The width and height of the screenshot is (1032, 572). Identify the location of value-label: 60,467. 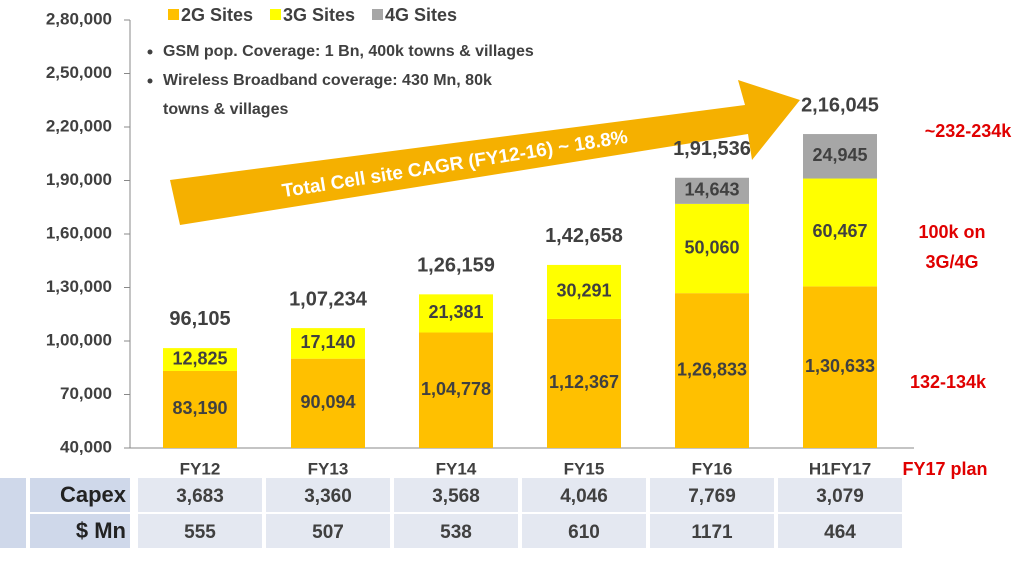
(839, 231).